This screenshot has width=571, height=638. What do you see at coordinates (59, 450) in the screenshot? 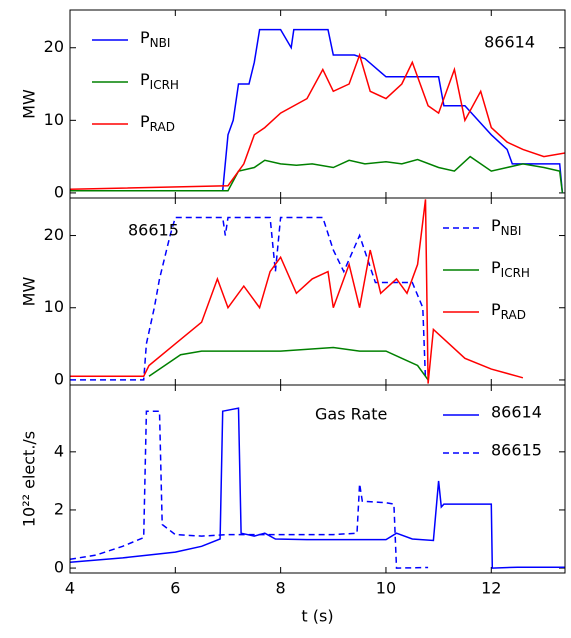
I see `y-tick-label: 4` at bounding box center [59, 450].